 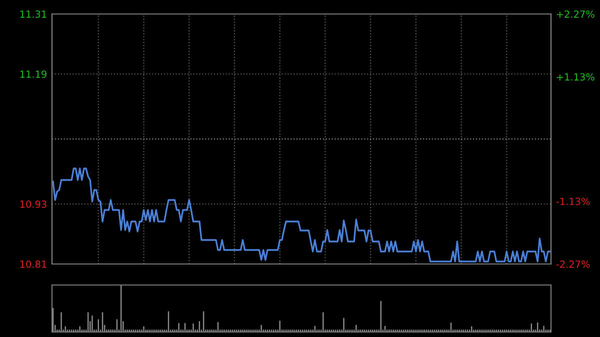 I want to click on y-tick-label: 10.81, so click(x=33, y=264).